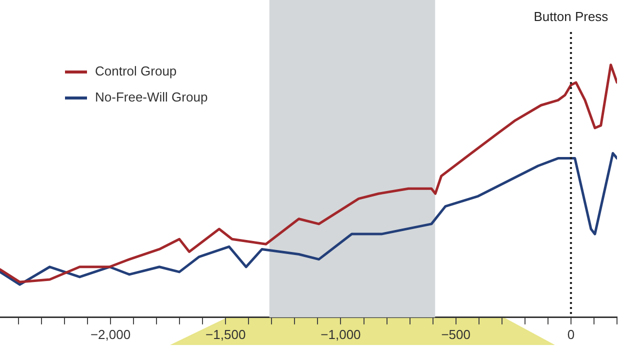  I want to click on x-tick-label: −1,500, so click(226, 334).